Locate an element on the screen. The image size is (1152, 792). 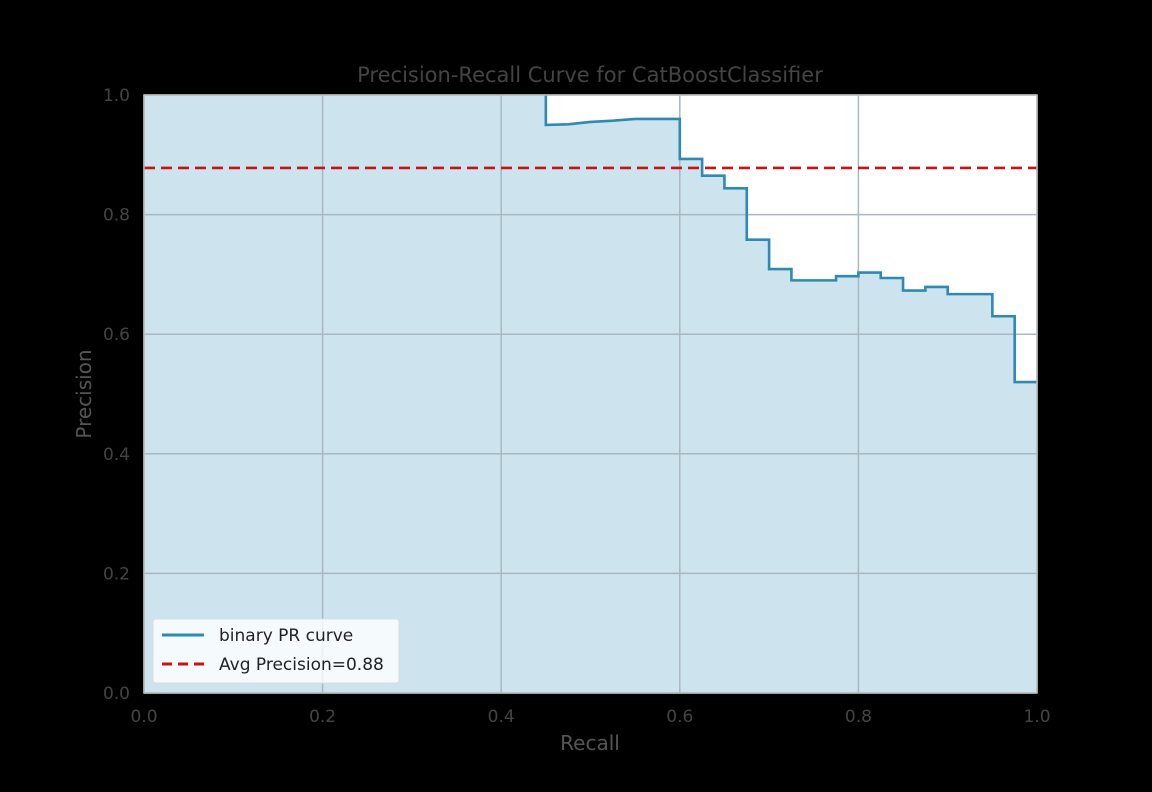
legend-label-pr-curve: binary PR curve is located at coordinates (286, 636).